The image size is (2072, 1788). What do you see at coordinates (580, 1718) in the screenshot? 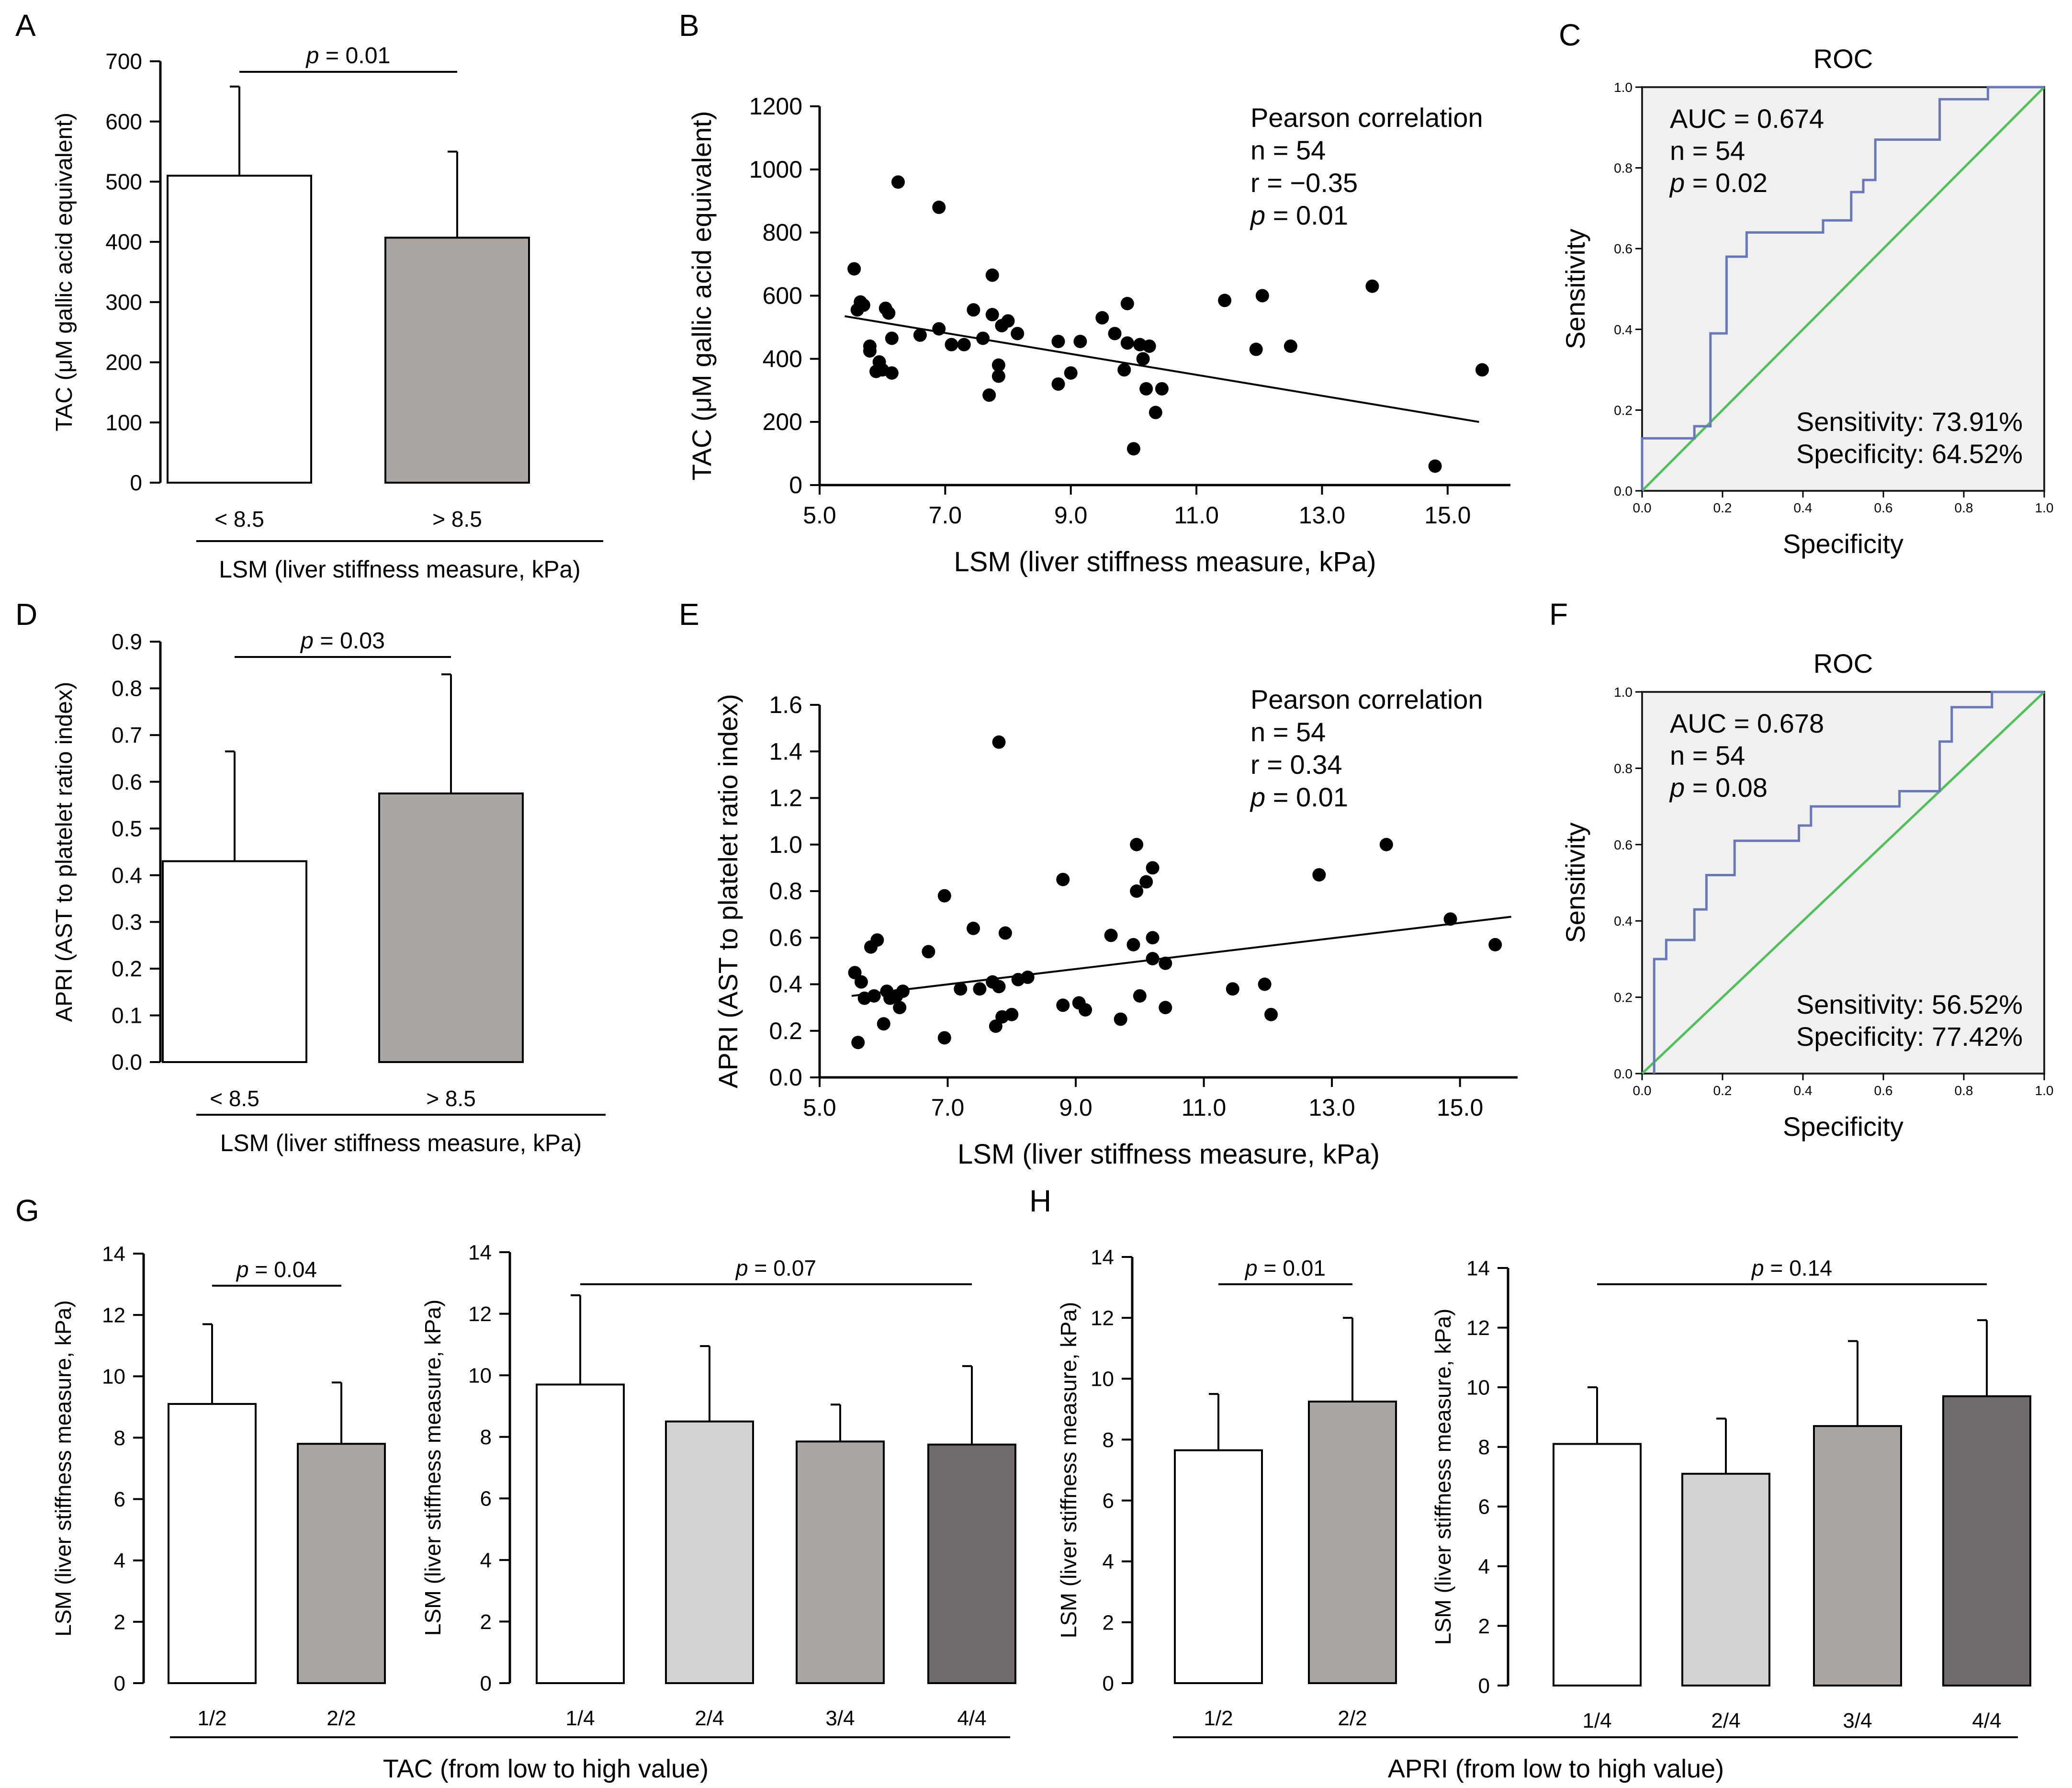
I see `x-tick-label-G2: 1/4` at bounding box center [580, 1718].